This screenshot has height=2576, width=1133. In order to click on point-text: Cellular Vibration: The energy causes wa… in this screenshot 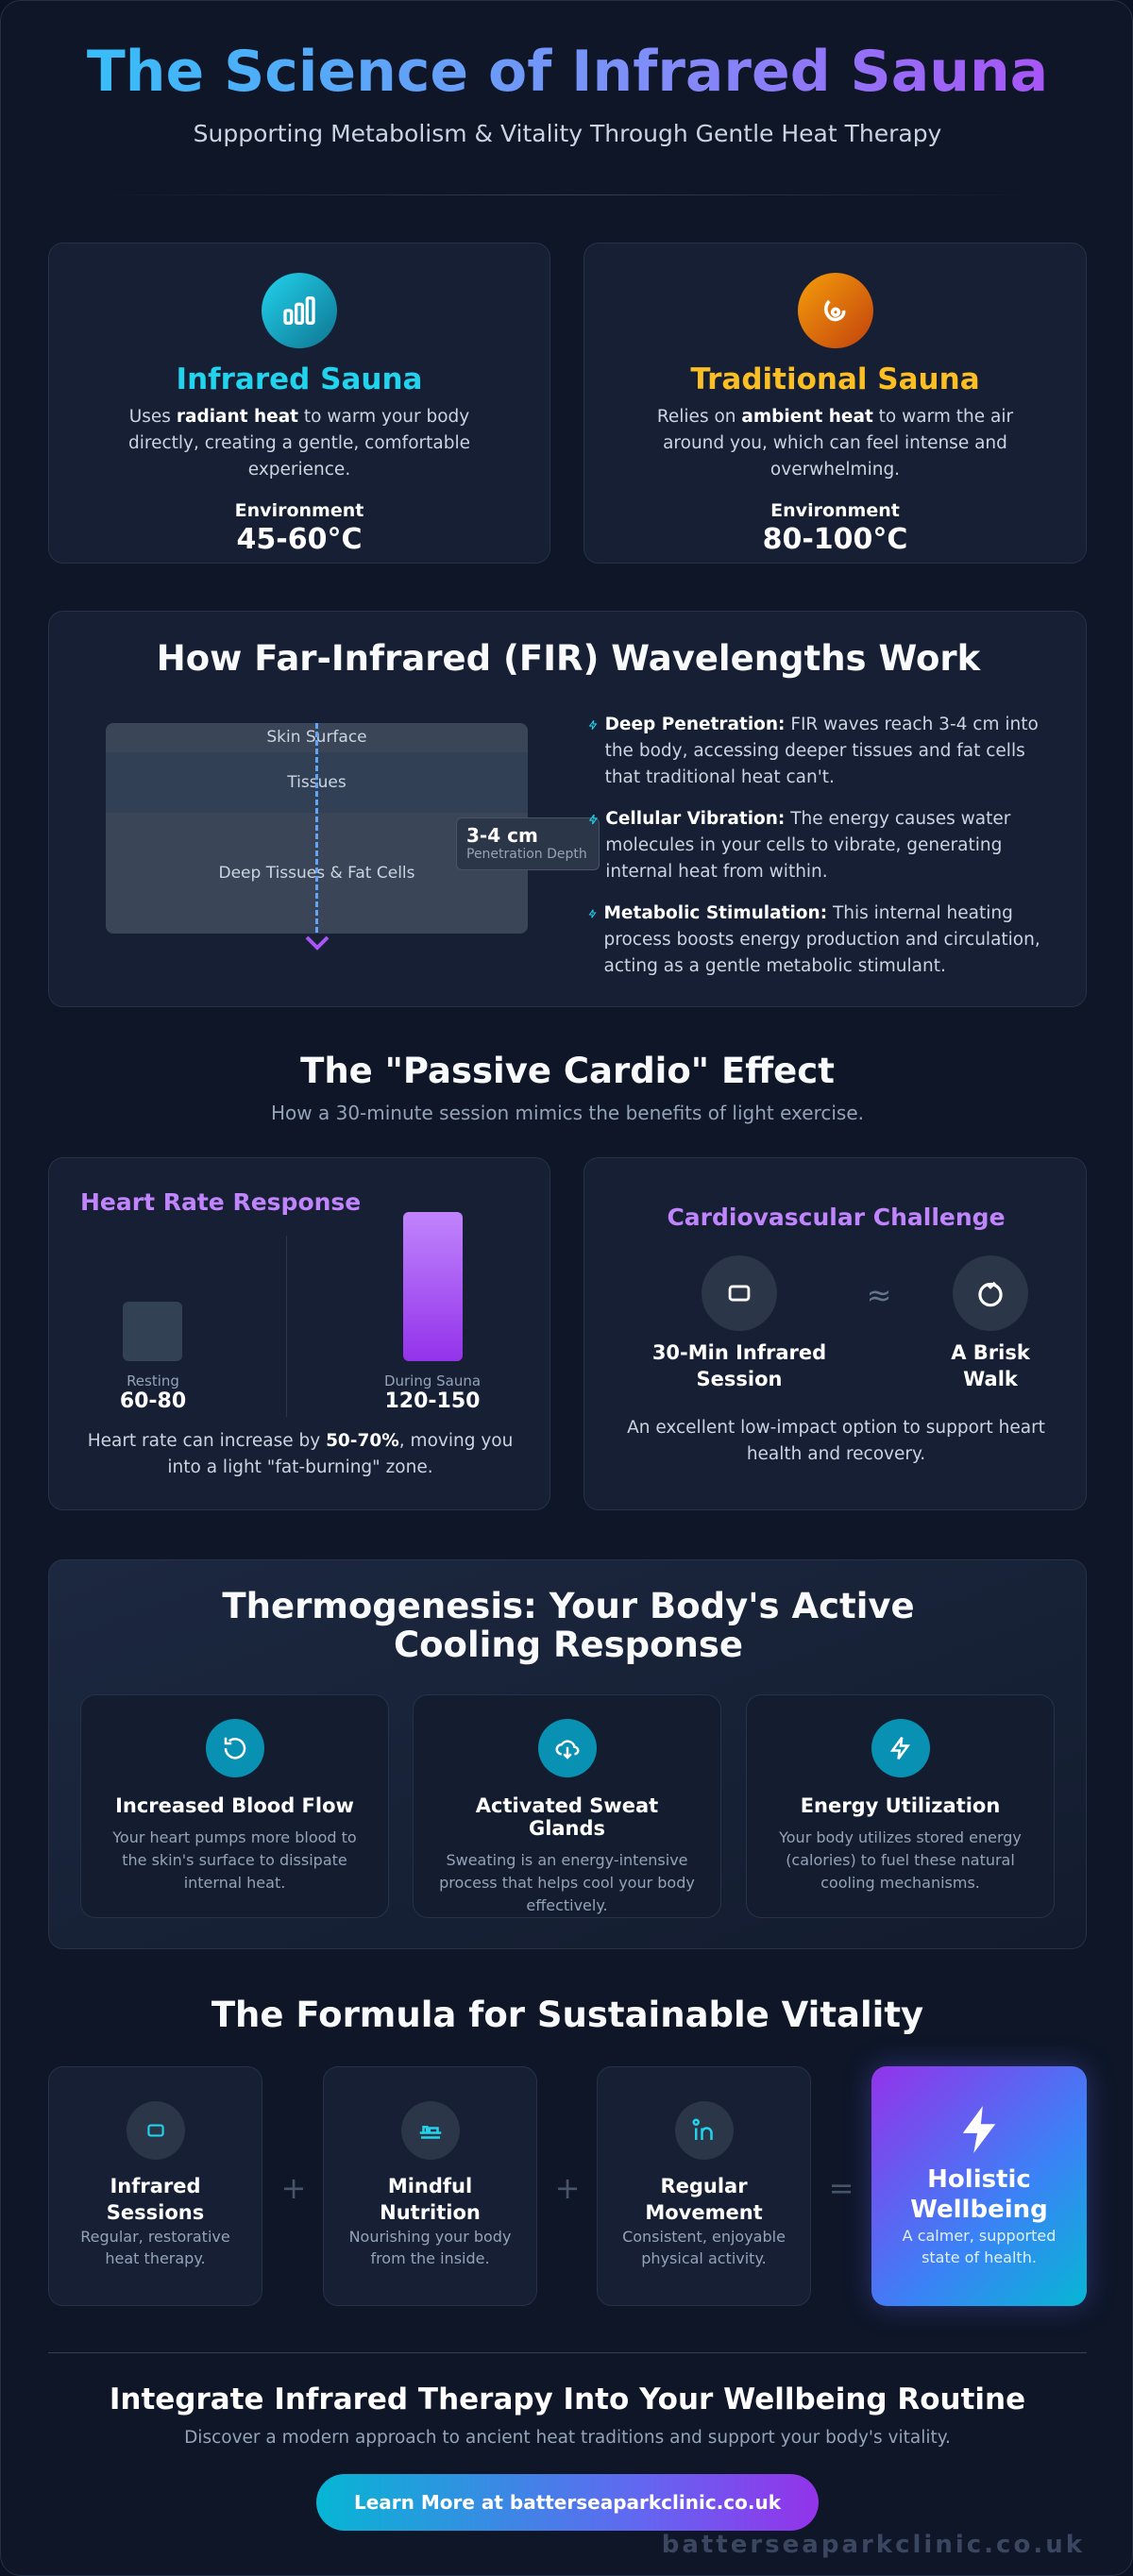, I will do `click(835, 853)`.